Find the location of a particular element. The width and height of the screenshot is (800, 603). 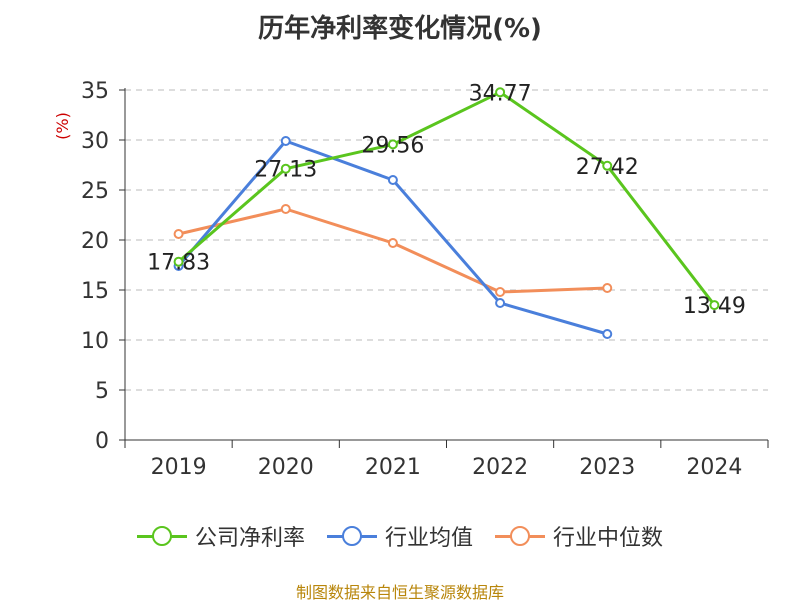

y-tick-label: 5 is located at coordinates (102, 391).